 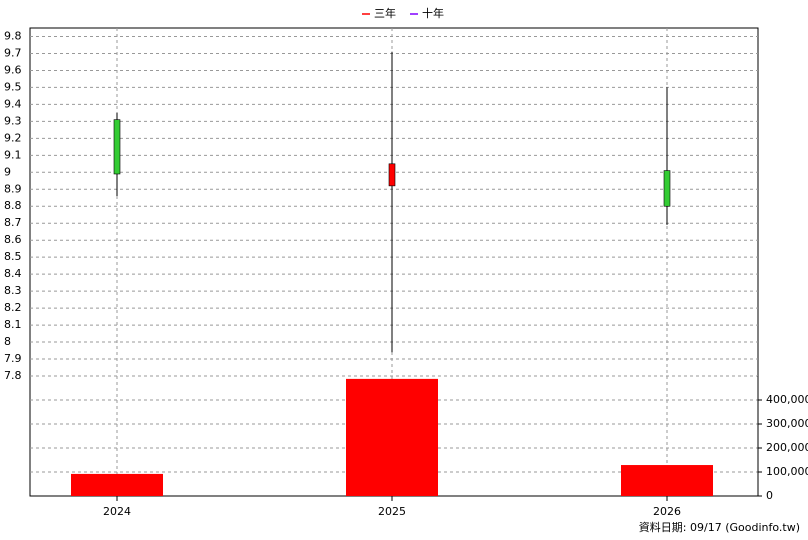 What do you see at coordinates (385, 13) in the screenshot?
I see `legend-label: 三年` at bounding box center [385, 13].